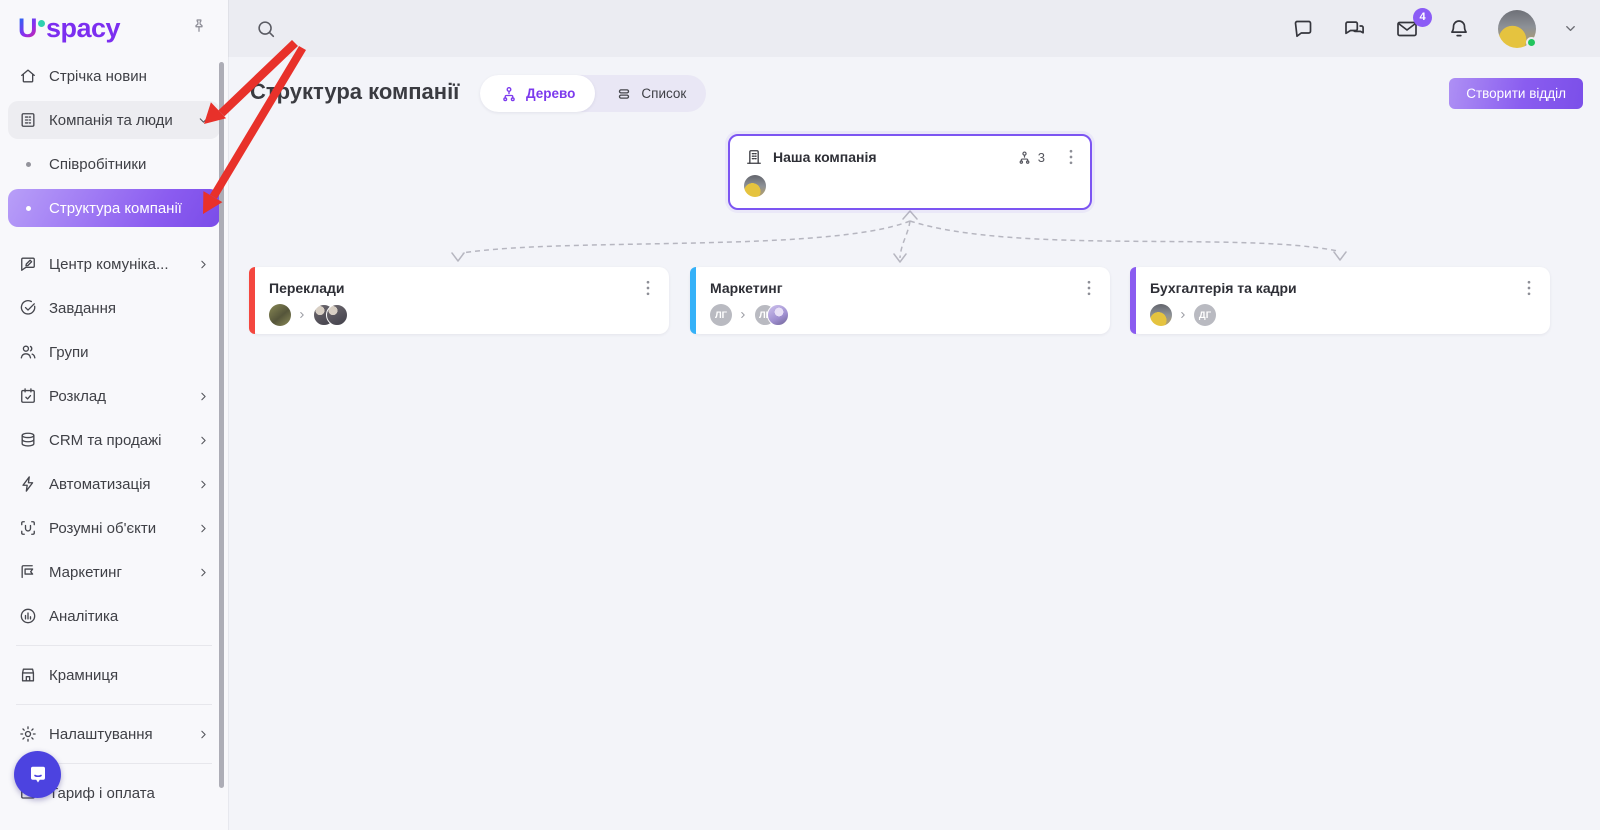 The width and height of the screenshot is (1600, 830). What do you see at coordinates (84, 675) in the screenshot?
I see `sidebar-item-label: Крамниця` at bounding box center [84, 675].